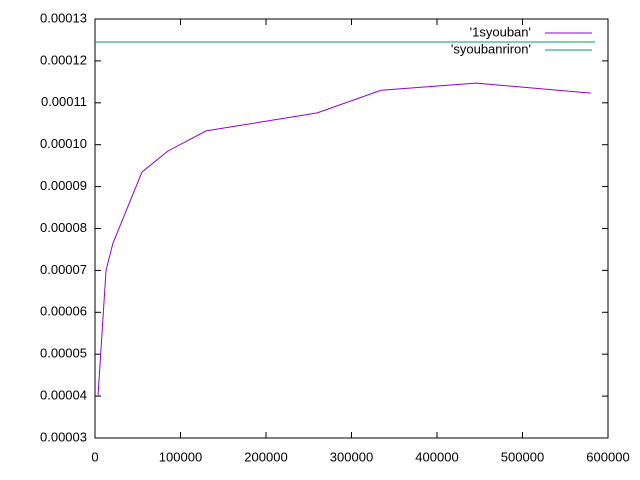 Image resolution: width=640 pixels, height=480 pixels. I want to click on legend-label: 'syoubanriron', so click(491, 48).